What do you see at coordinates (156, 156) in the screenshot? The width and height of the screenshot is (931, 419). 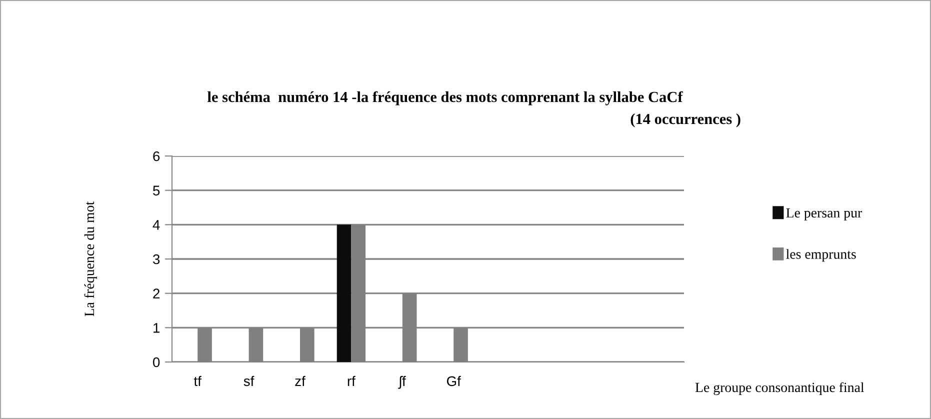 I see `y-tick-label: 6` at bounding box center [156, 156].